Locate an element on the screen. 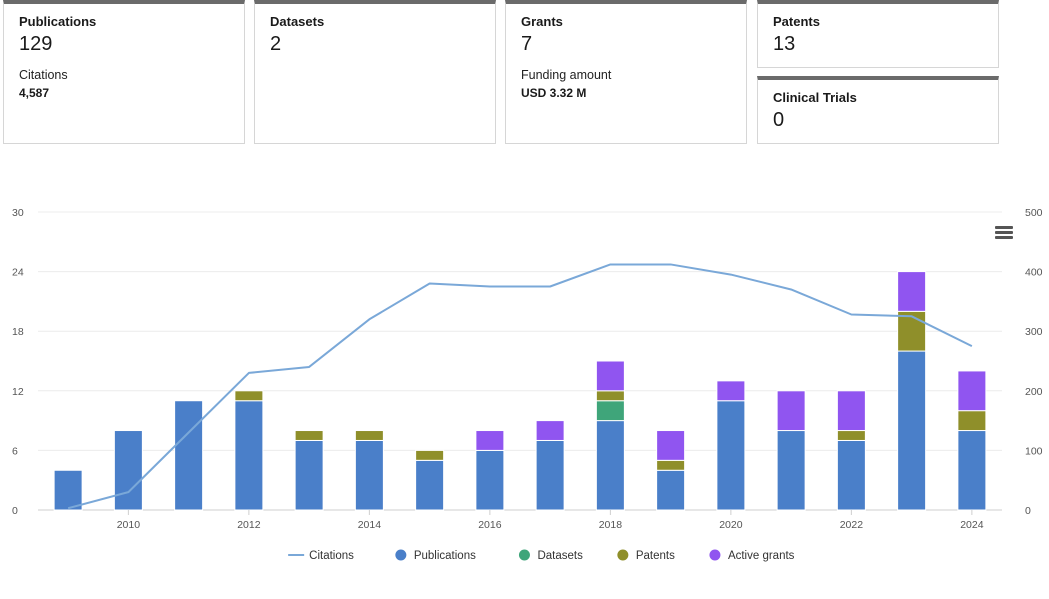 The width and height of the screenshot is (1049, 599). y-right-tick-label: 200 is located at coordinates (1034, 392).